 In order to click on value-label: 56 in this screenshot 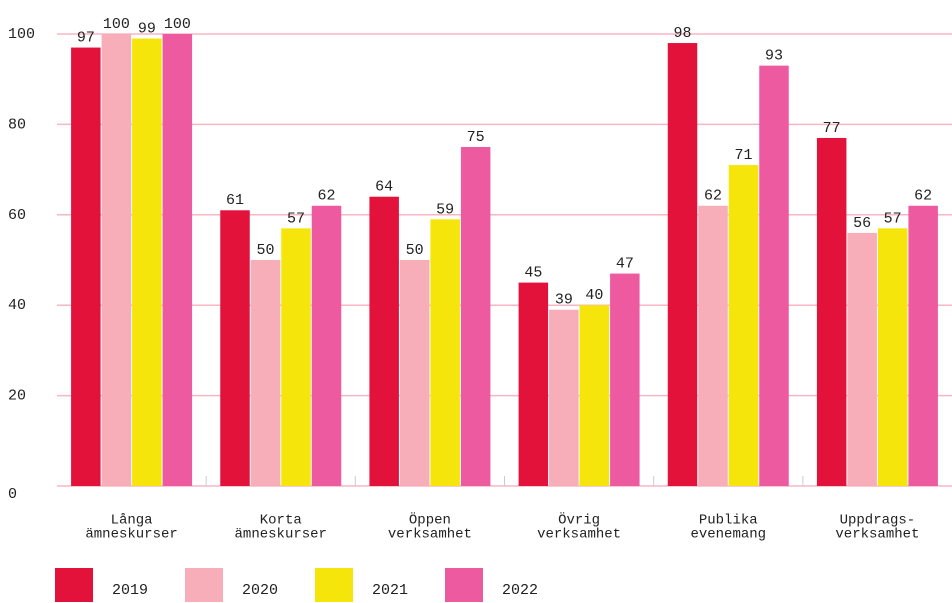, I will do `click(862, 223)`.